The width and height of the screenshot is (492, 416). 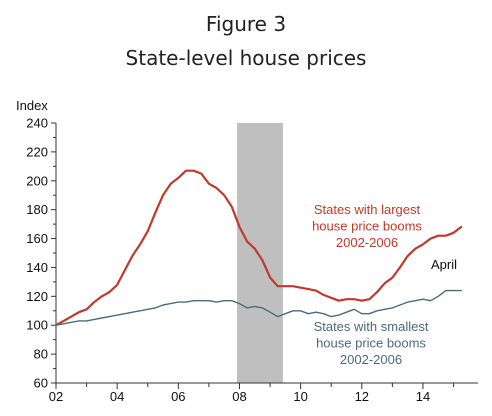 I want to click on y-tick-label: 120, so click(x=37, y=296).